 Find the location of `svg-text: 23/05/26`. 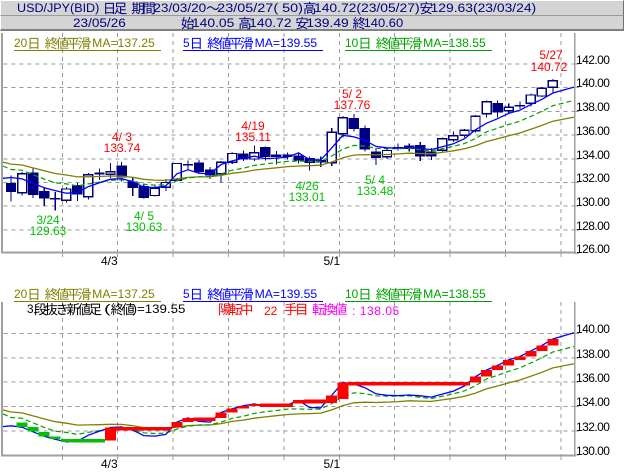

svg-text: 23/05/26 is located at coordinates (99, 23).